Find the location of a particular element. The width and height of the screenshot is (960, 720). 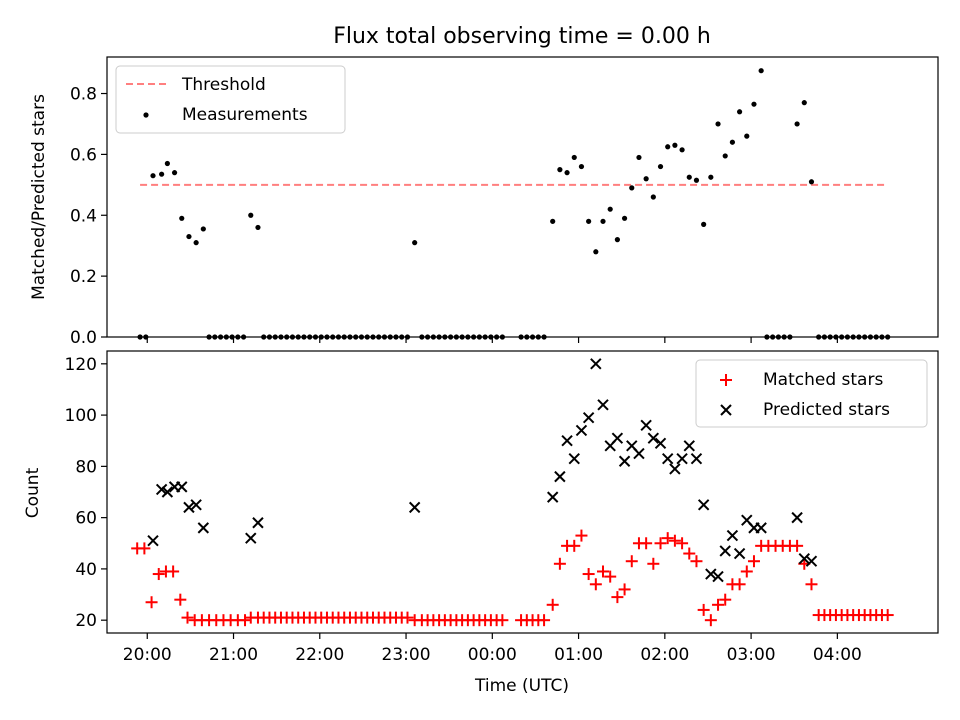

bottom-y-tick-label: 60 is located at coordinates (86, 519).